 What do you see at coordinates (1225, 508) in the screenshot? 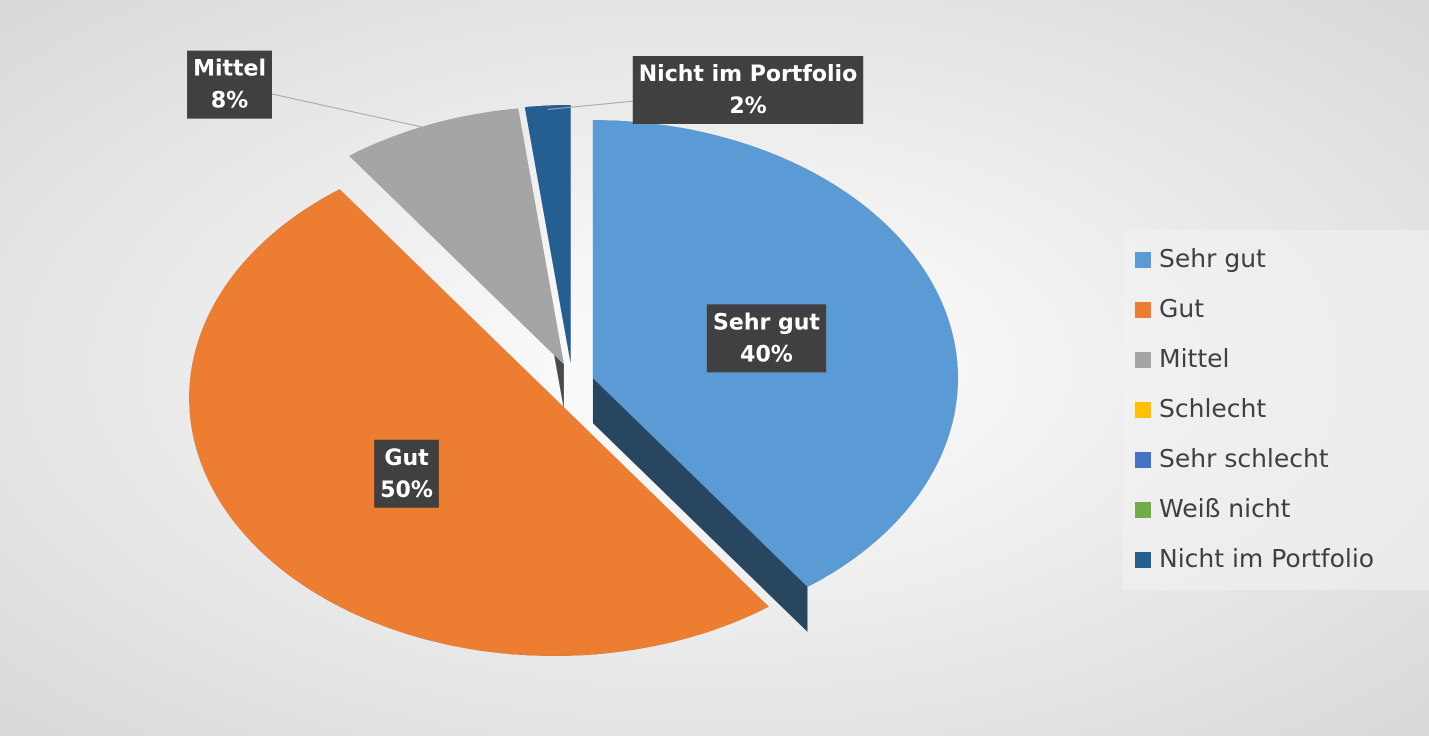
I see `legend-label: Weiß nicht` at bounding box center [1225, 508].